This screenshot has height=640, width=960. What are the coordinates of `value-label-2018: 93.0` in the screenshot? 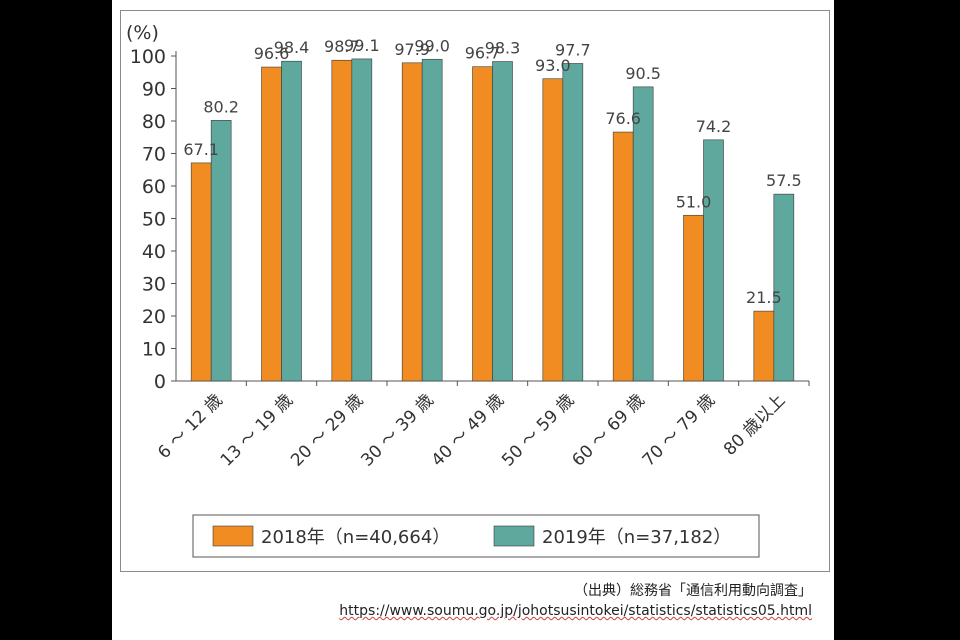 It's located at (553, 65).